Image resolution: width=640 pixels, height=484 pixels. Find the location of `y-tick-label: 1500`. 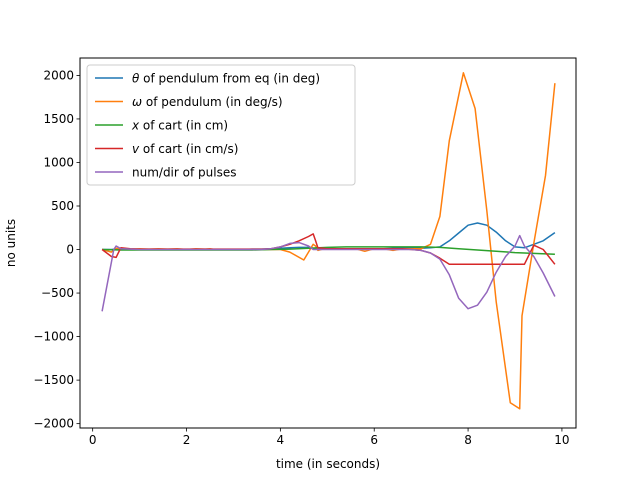

y-tick-label: 1500 is located at coordinates (58, 119).